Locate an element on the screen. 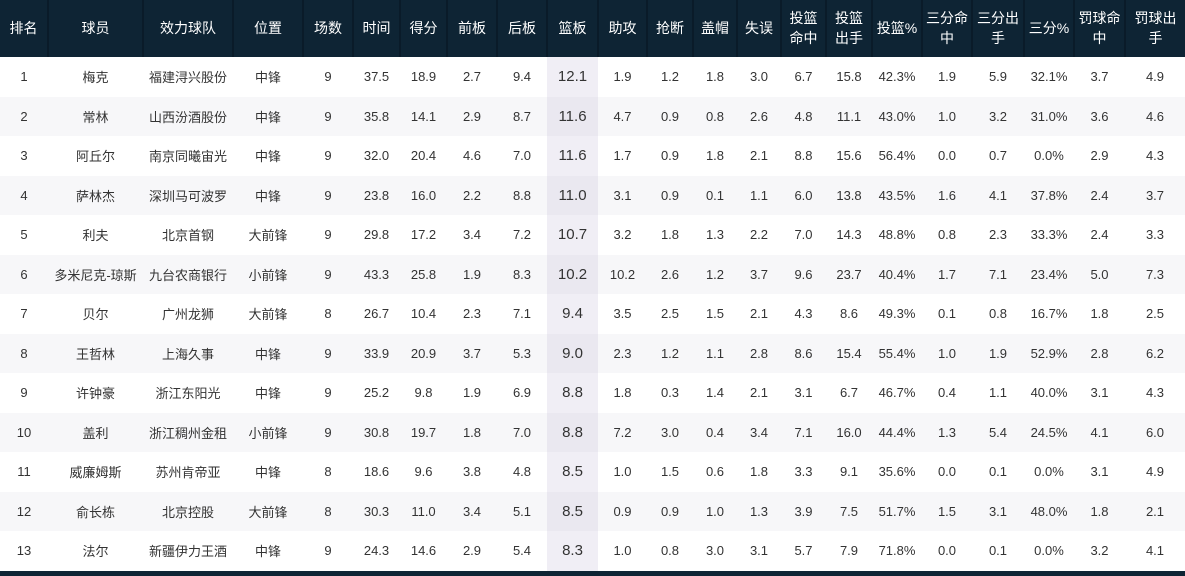 Image resolution: width=1185 pixels, height=576 pixels. cell-fg-attempts: 15.6 is located at coordinates (849, 156).